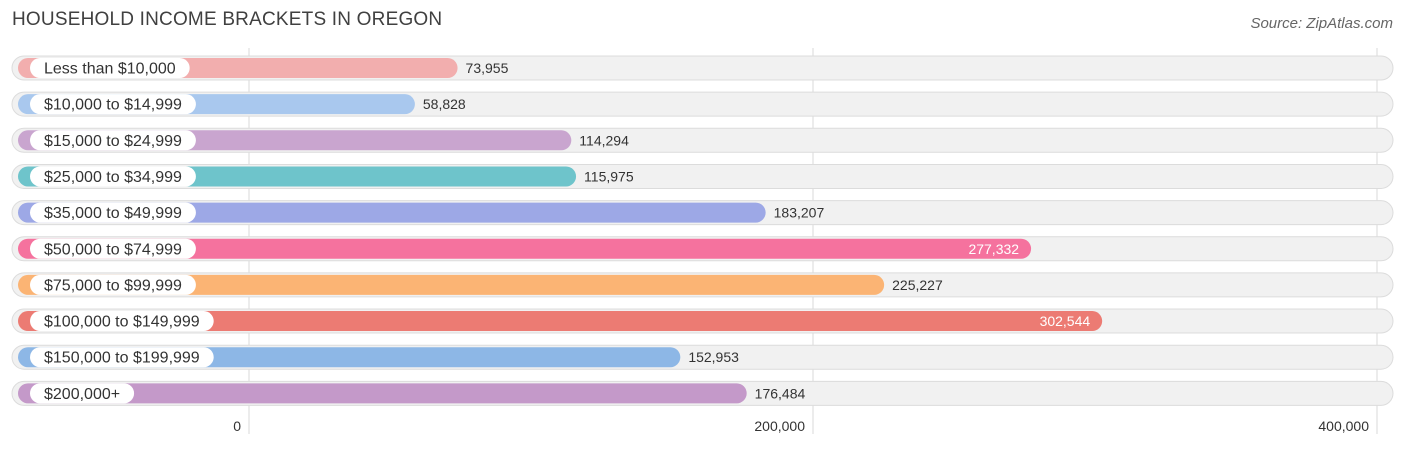  I want to click on x-tick-label: 400,000, so click(1343, 426).